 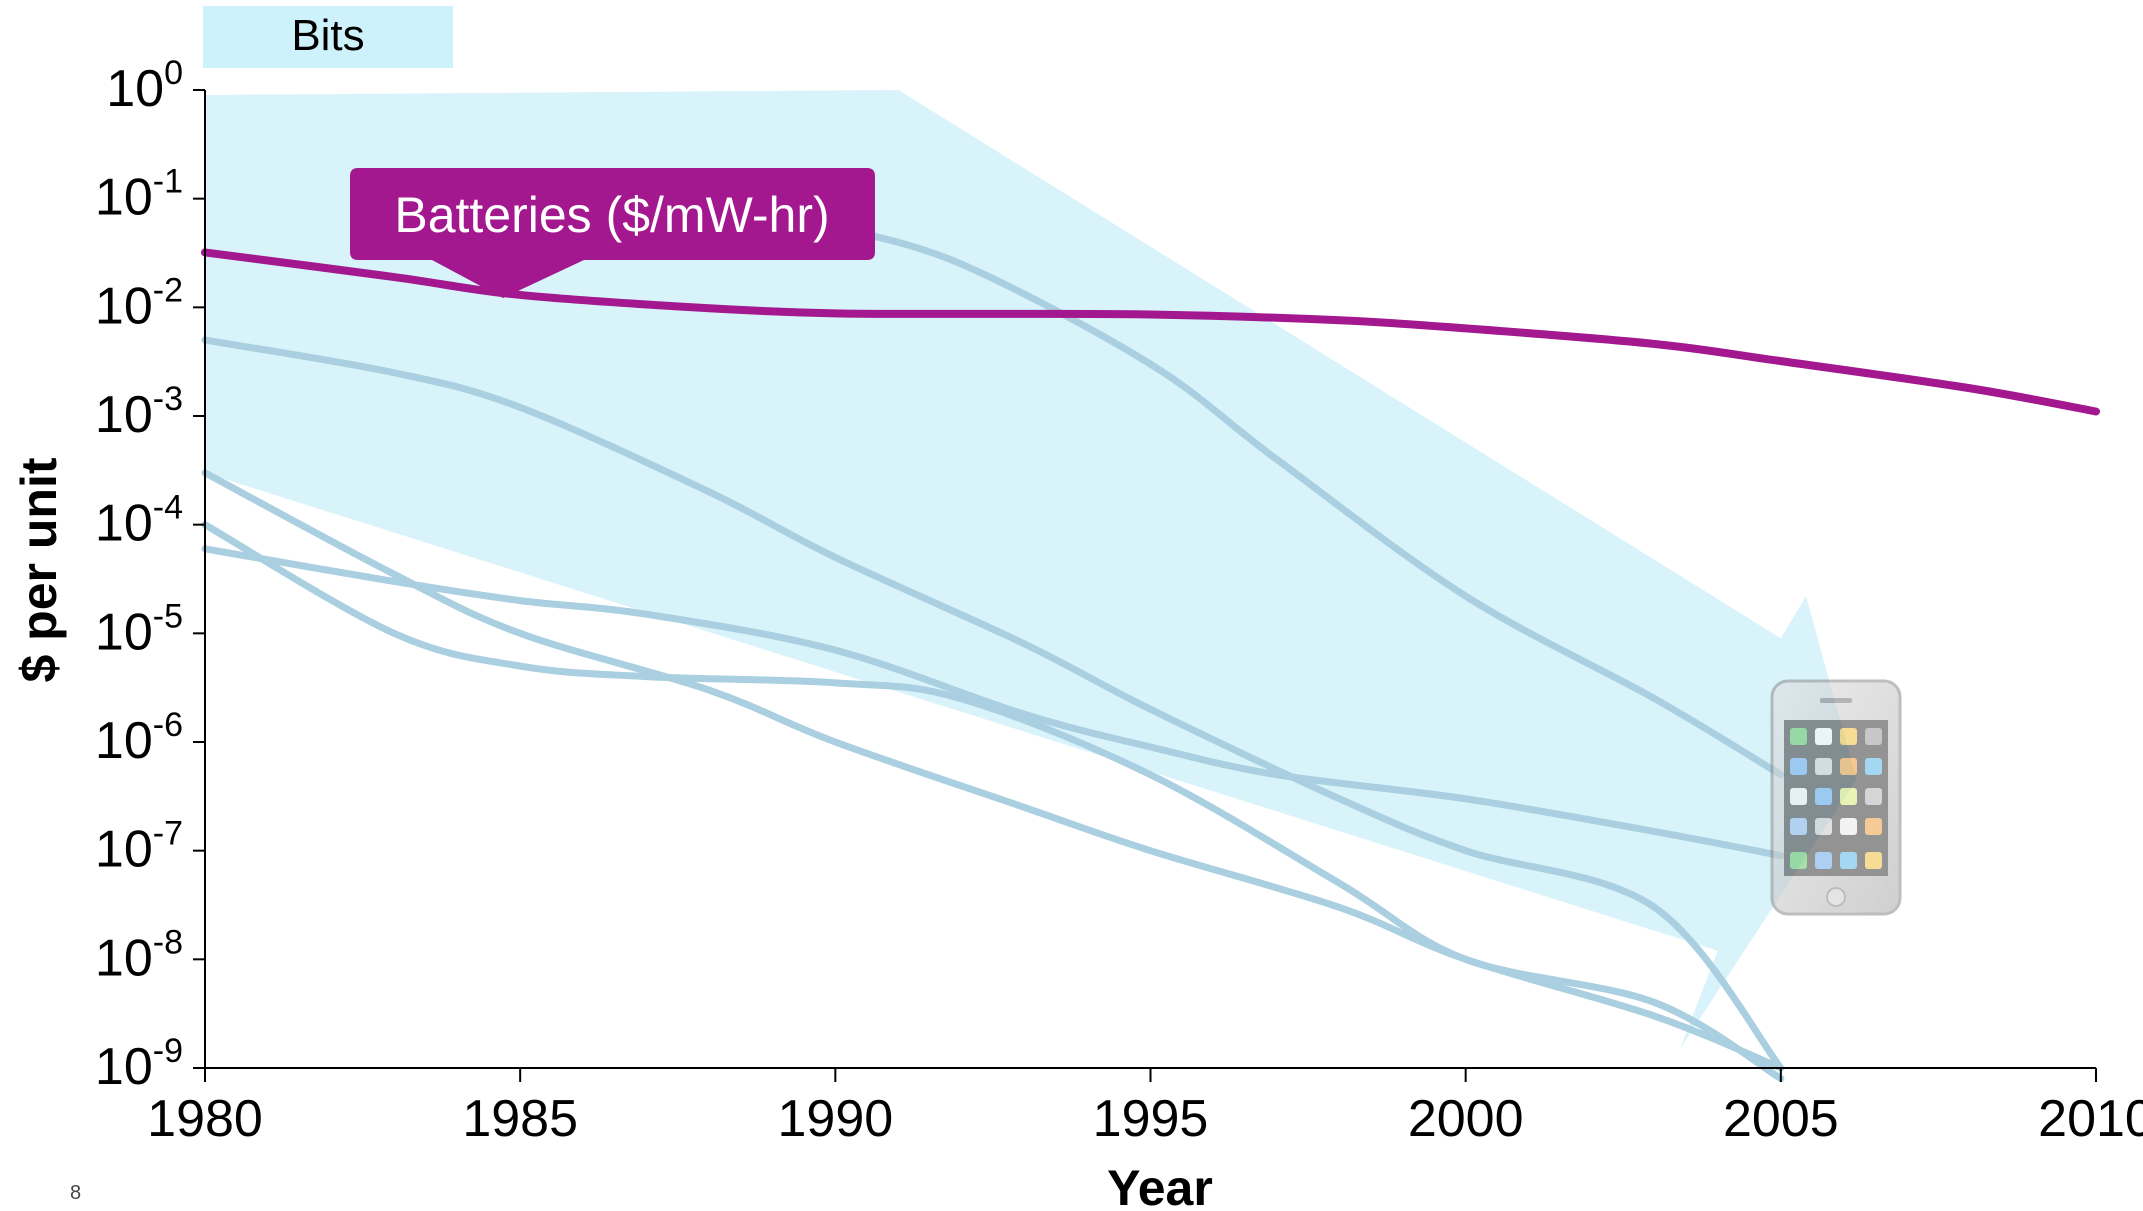 I want to click on y-axis-ticks: 10⁰ 10⁻¹ 10⁻² 10⁻³ 10⁻⁴ 10⁻⁵ 10⁻⁶ 10⁻⁷ 10⁻⁸ 10⁻⁹, so click(x=150, y=575).